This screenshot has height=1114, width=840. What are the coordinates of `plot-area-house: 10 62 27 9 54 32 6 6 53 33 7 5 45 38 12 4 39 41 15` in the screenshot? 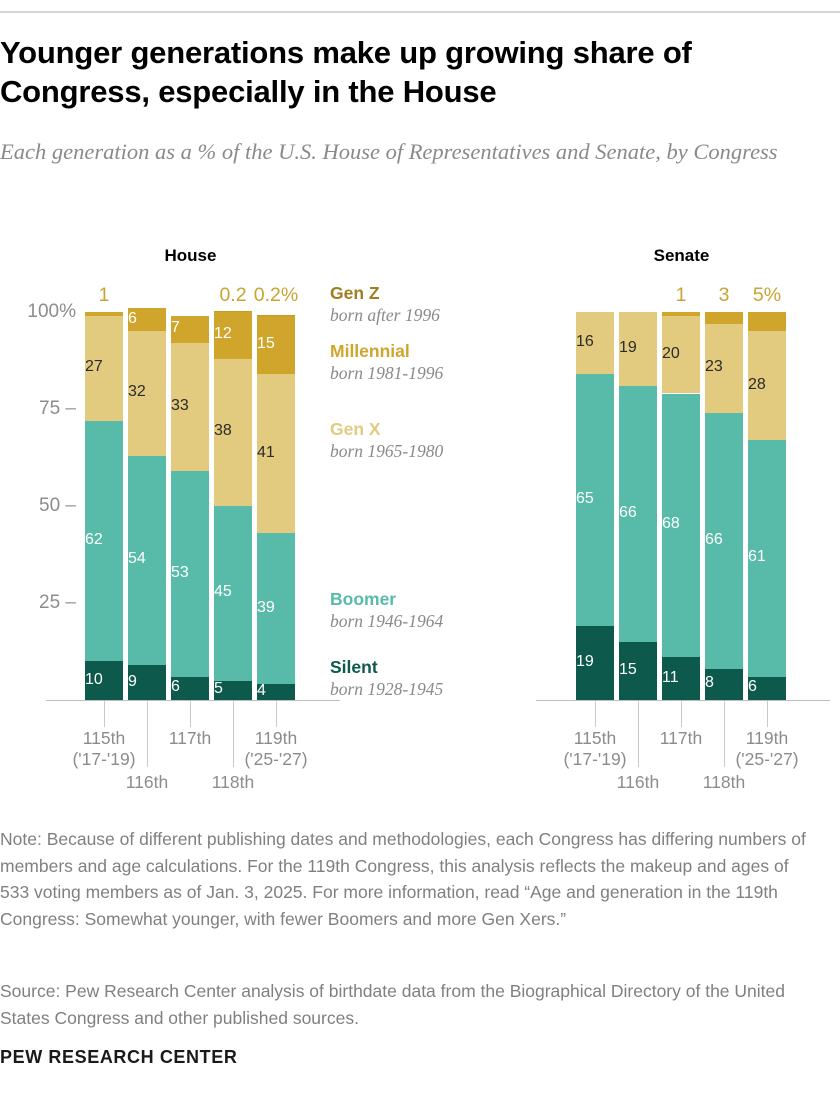 It's located at (190, 504).